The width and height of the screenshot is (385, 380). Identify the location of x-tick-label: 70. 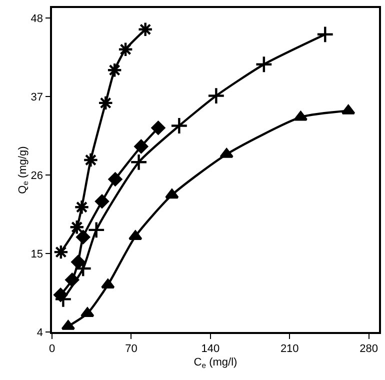
(131, 348).